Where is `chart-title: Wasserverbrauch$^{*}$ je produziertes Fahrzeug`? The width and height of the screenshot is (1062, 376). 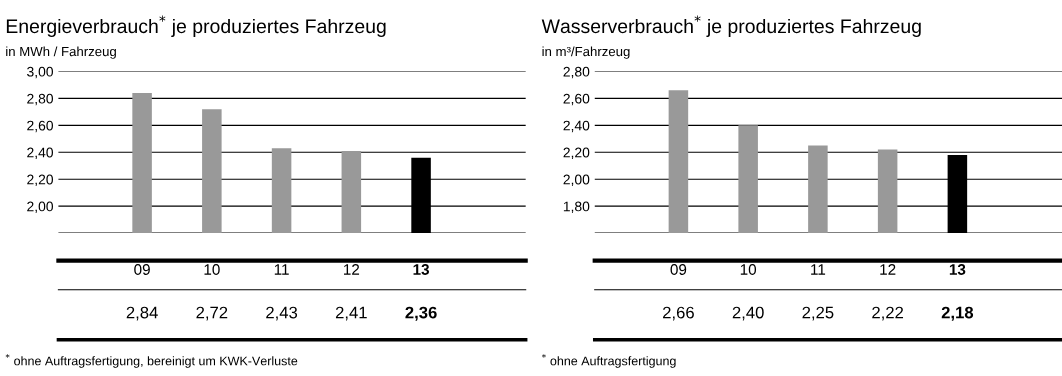 chart-title: Wasserverbrauch$^{*}$ je produziertes Fahrzeug is located at coordinates (731, 26).